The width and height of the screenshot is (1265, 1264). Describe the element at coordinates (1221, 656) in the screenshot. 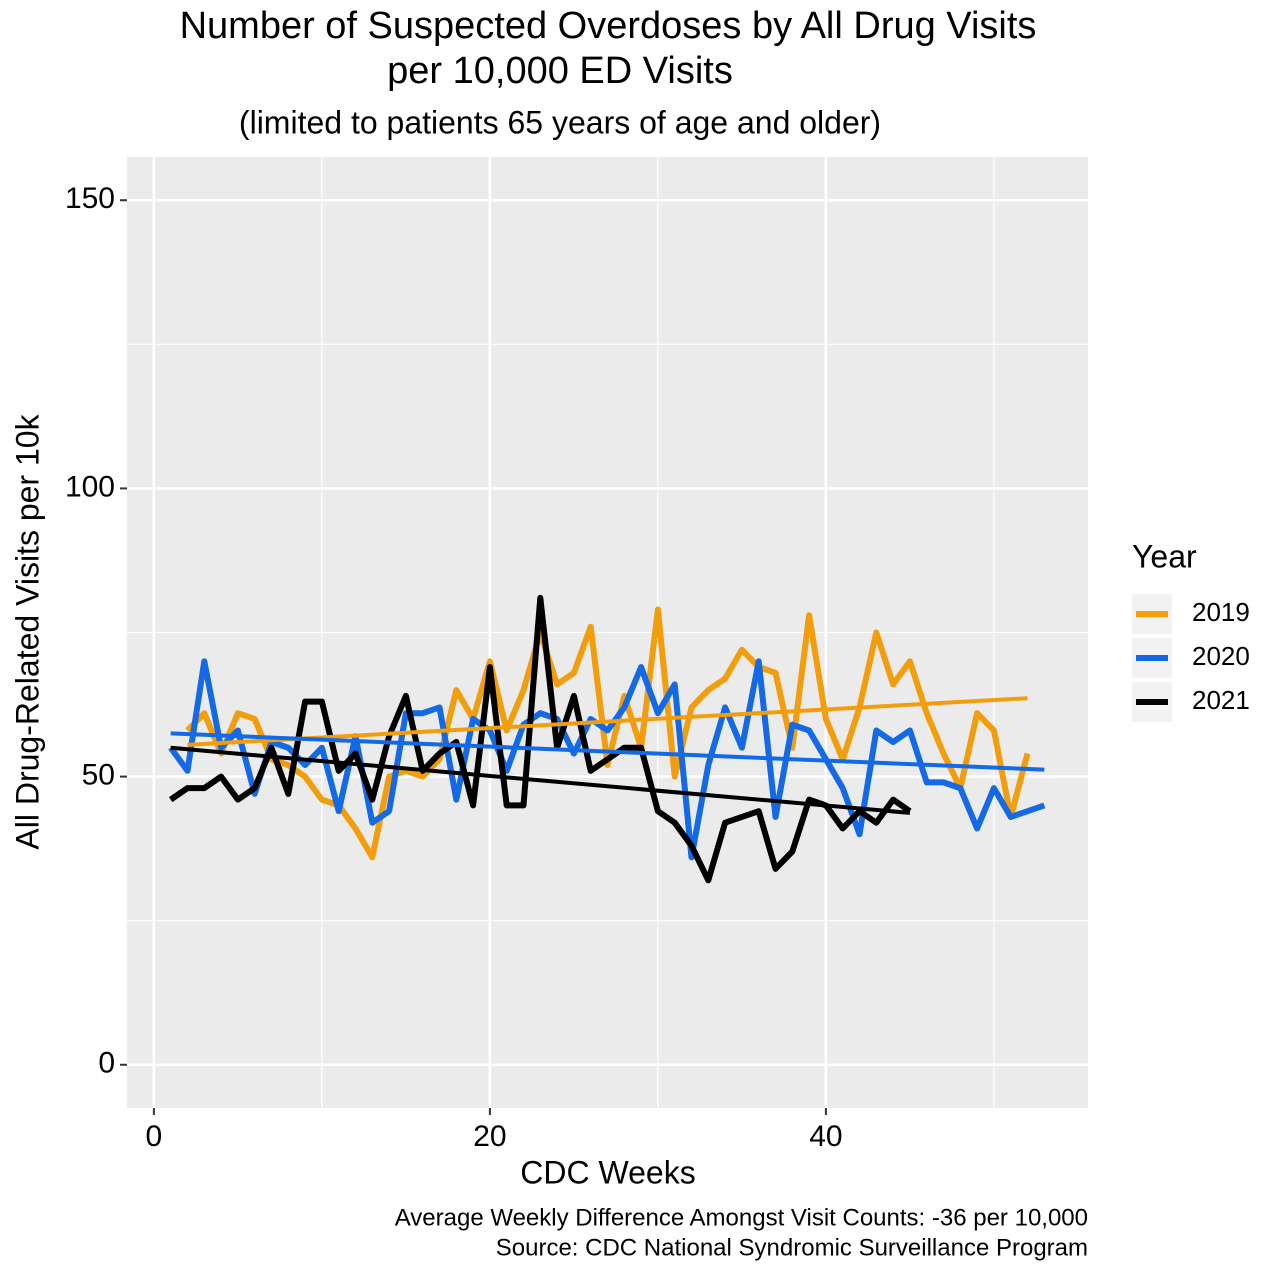

I see `legend-label: 2020` at that location.